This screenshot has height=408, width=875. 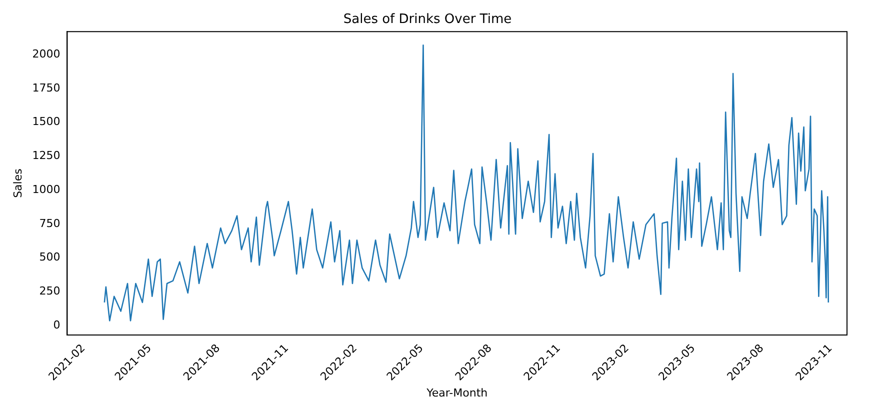 What do you see at coordinates (49, 257) in the screenshot?
I see `y-tick-label: 500` at bounding box center [49, 257].